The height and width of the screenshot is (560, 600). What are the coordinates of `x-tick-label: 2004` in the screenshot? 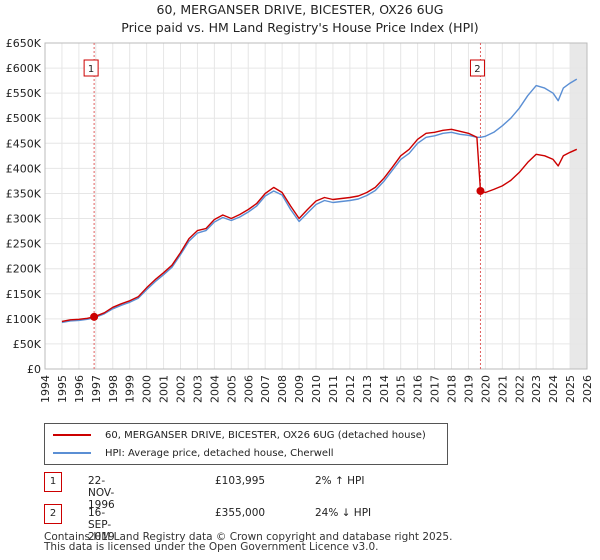 It's located at (214, 389).